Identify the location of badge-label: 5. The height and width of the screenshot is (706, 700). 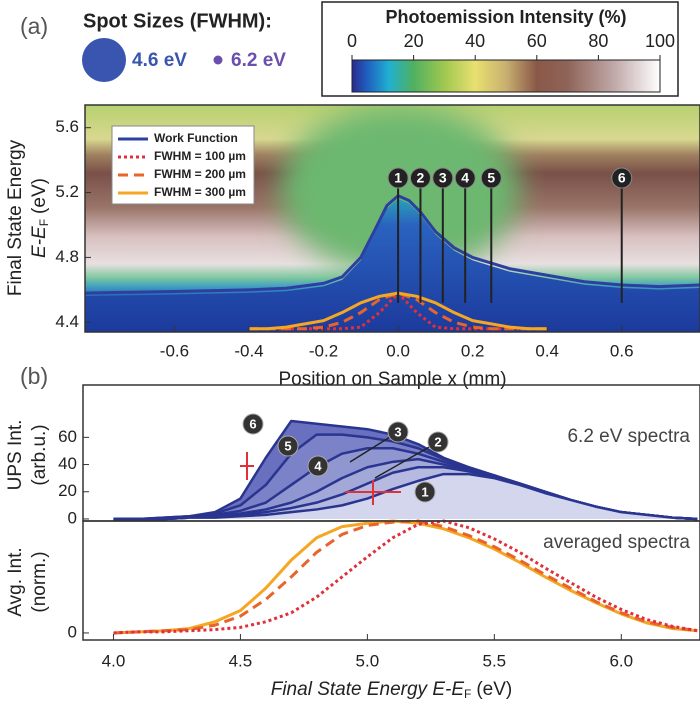
(287, 445).